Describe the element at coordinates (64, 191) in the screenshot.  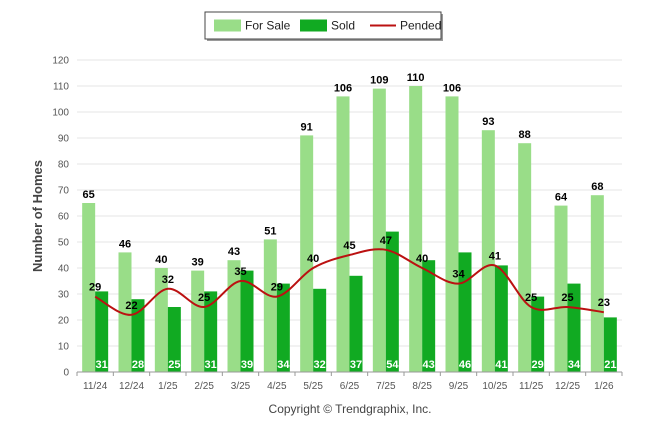
I see `y-tick-label: 70` at that location.